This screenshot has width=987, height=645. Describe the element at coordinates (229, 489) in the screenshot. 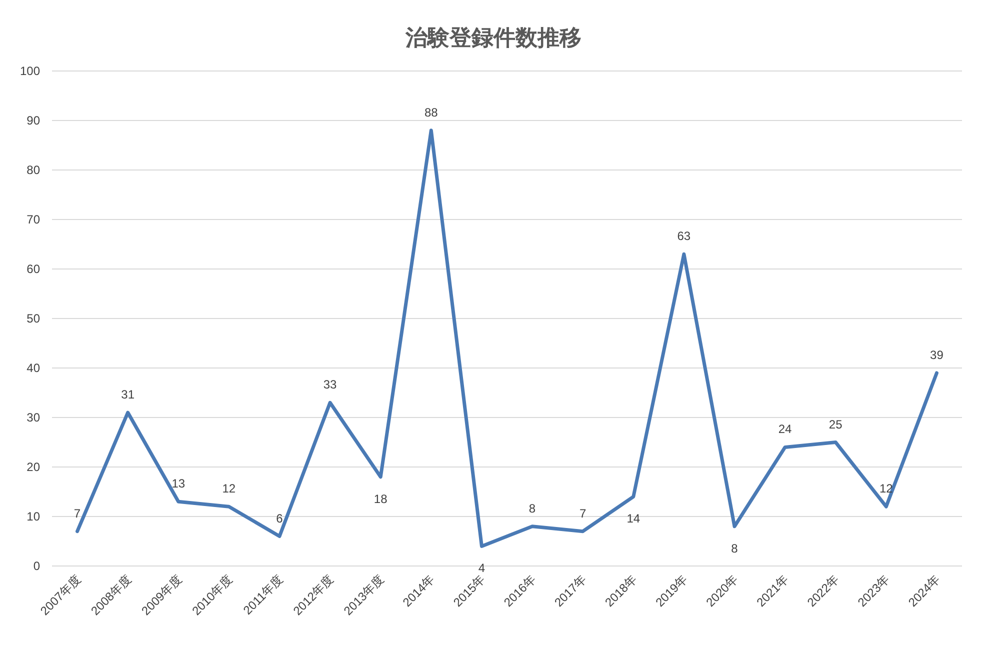

I see `data-label: 12` at that location.